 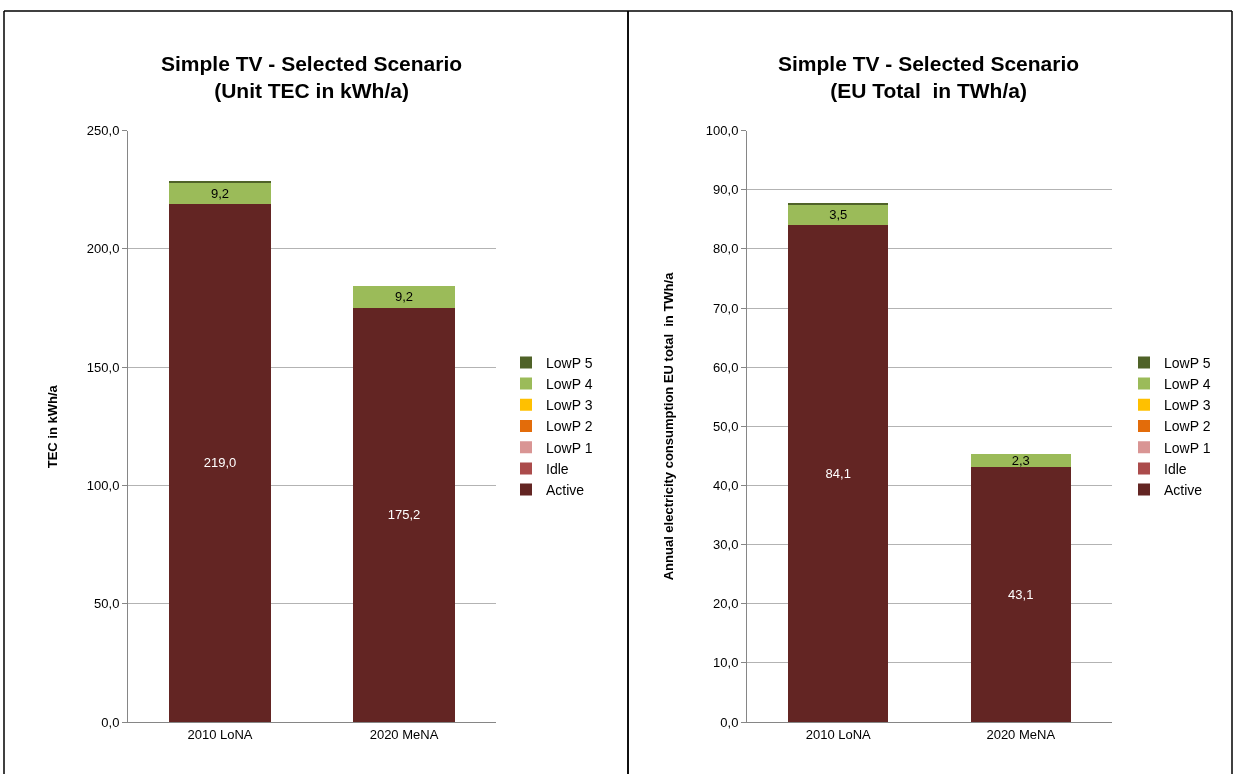 What do you see at coordinates (726, 485) in the screenshot?
I see `y-tick-label: 40,0` at bounding box center [726, 485].